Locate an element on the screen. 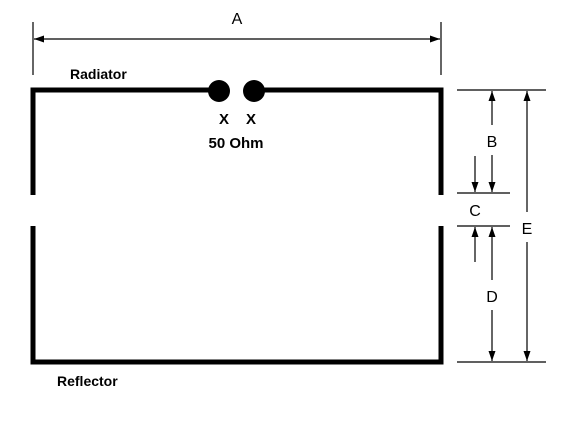 This screenshot has width=567, height=426. feed-x-left-label: X is located at coordinates (224, 119).